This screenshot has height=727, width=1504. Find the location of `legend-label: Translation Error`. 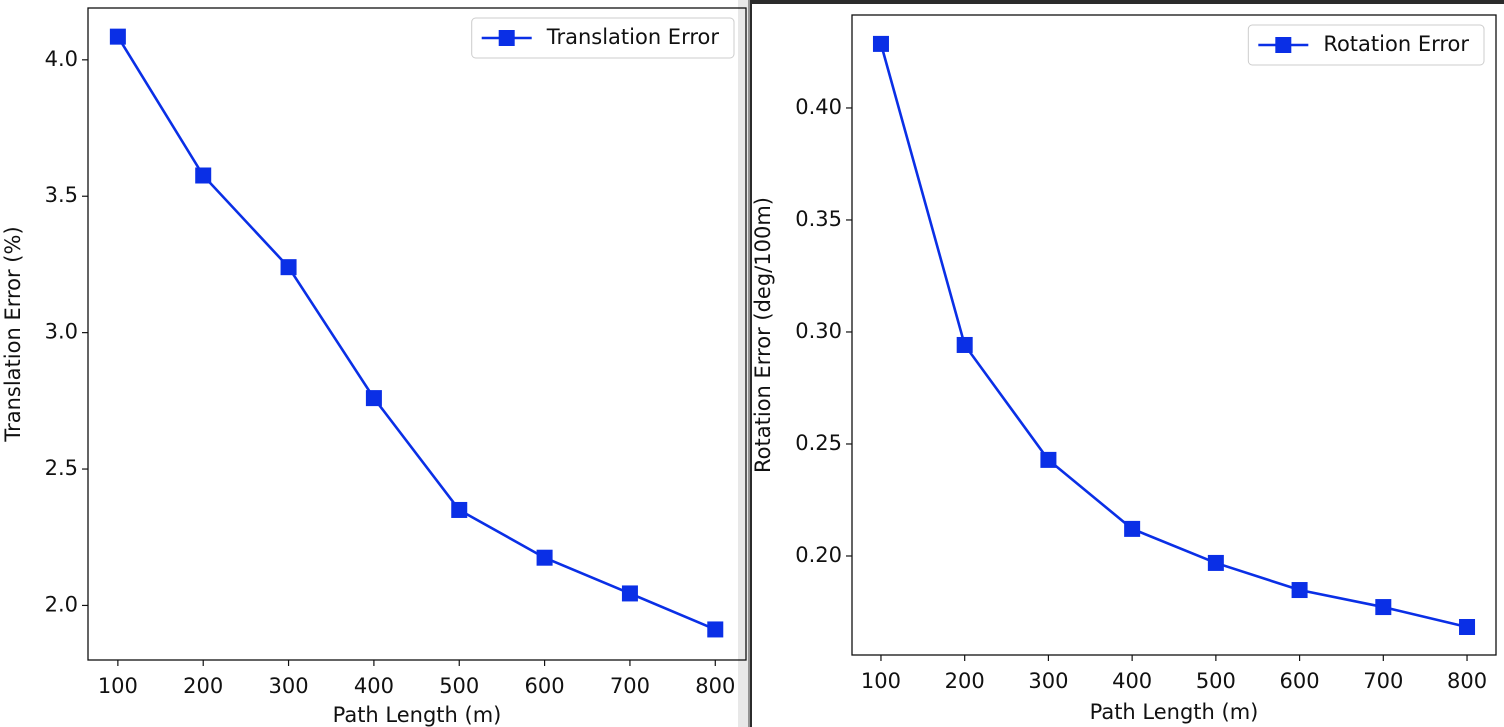

legend-label: Translation Error is located at coordinates (633, 37).